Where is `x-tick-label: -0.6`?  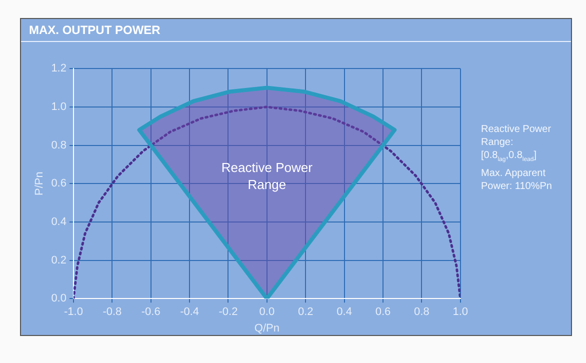 x-tick-label: -0.6 is located at coordinates (150, 312).